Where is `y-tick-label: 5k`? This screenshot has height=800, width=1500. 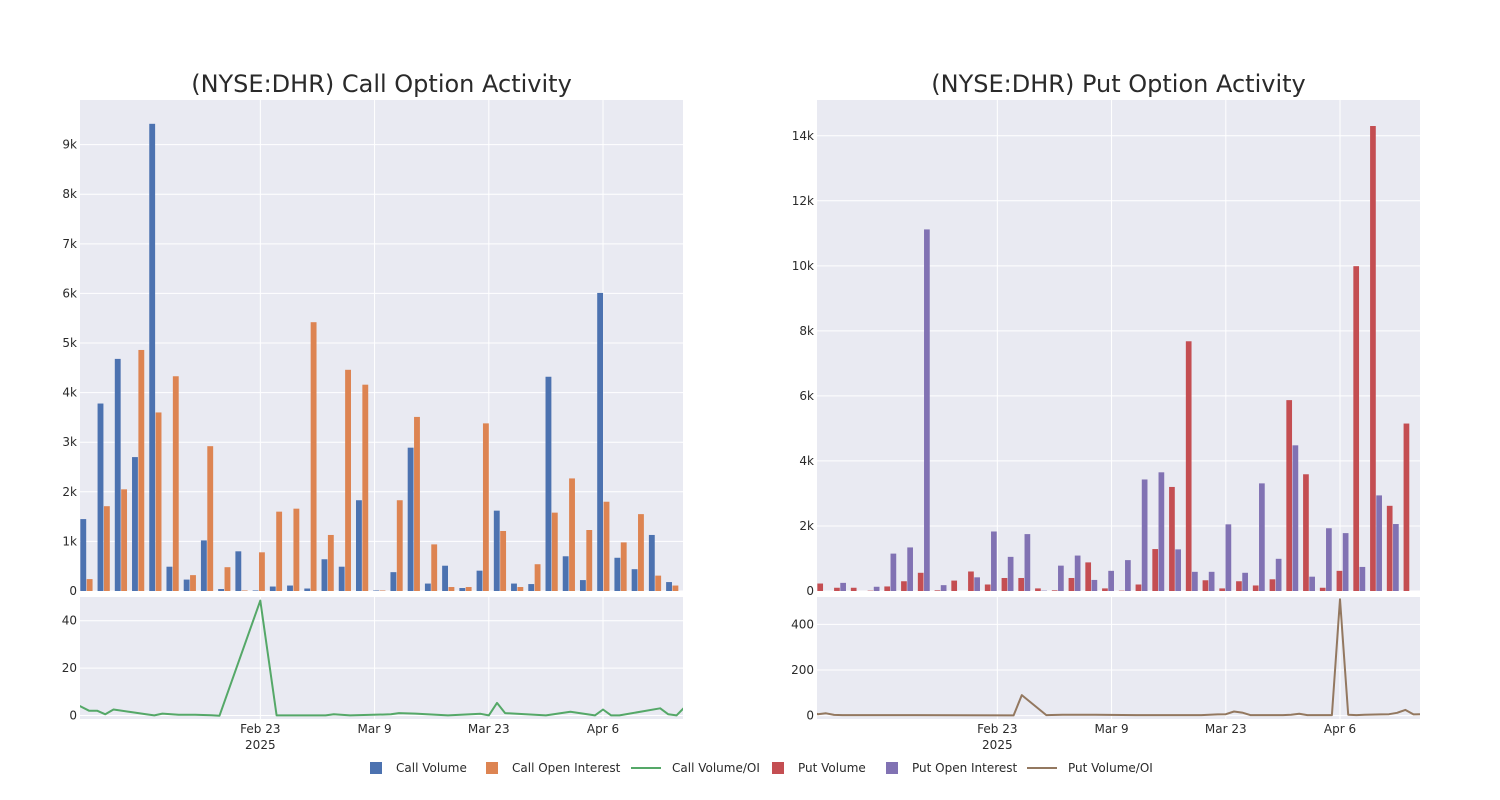 y-tick-label: 5k is located at coordinates (69, 343).